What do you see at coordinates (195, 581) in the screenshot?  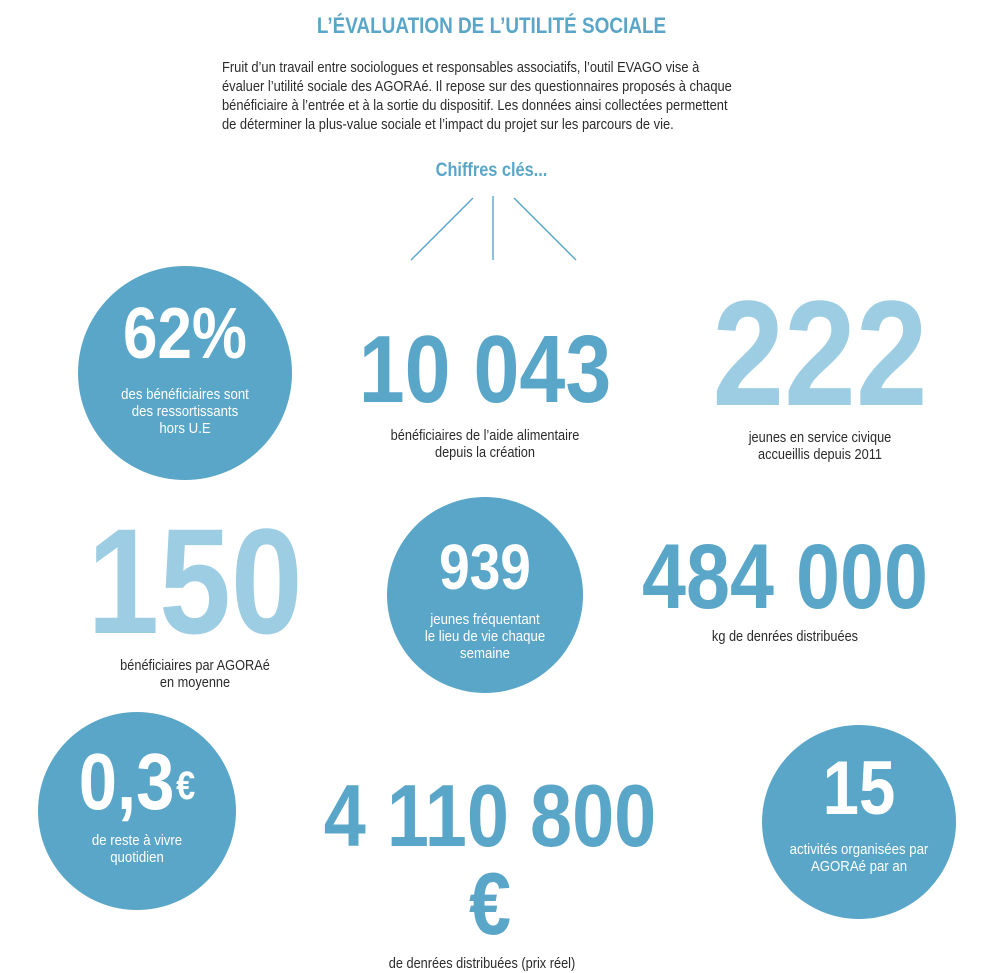 I see `stat-value: 150` at bounding box center [195, 581].